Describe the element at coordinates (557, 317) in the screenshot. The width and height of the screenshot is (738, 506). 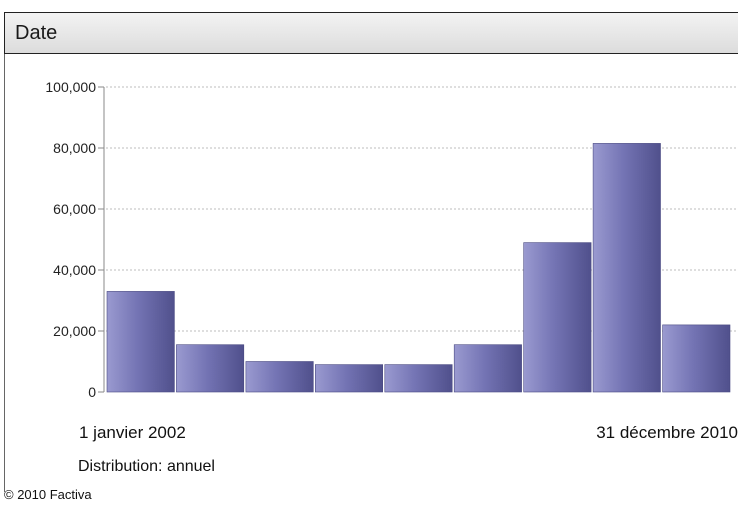
I see `bar-2008` at that location.